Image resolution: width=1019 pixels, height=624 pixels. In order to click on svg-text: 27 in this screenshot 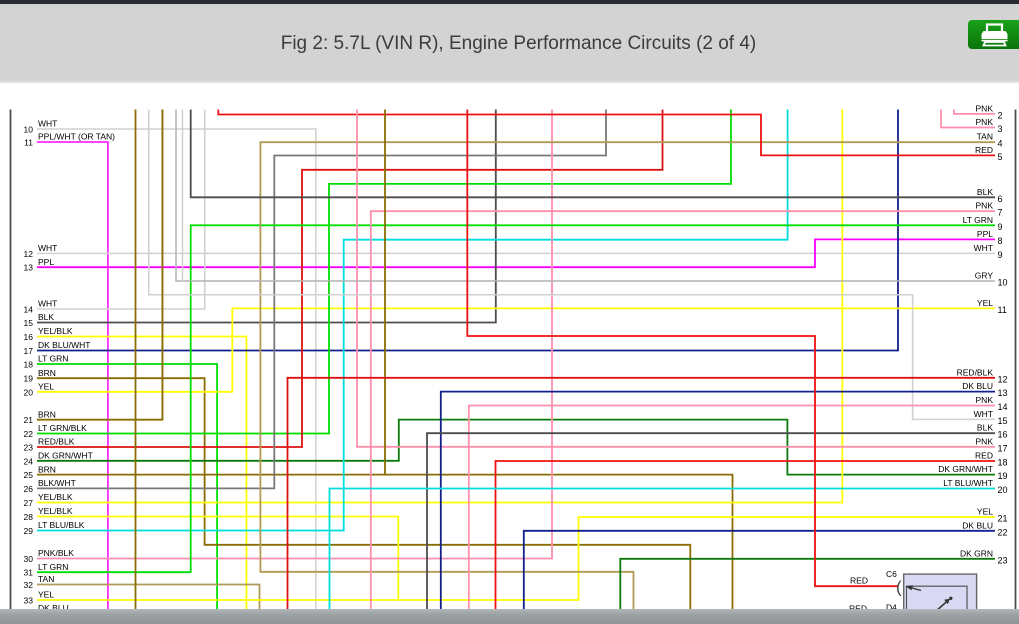, I will do `click(29, 503)`.